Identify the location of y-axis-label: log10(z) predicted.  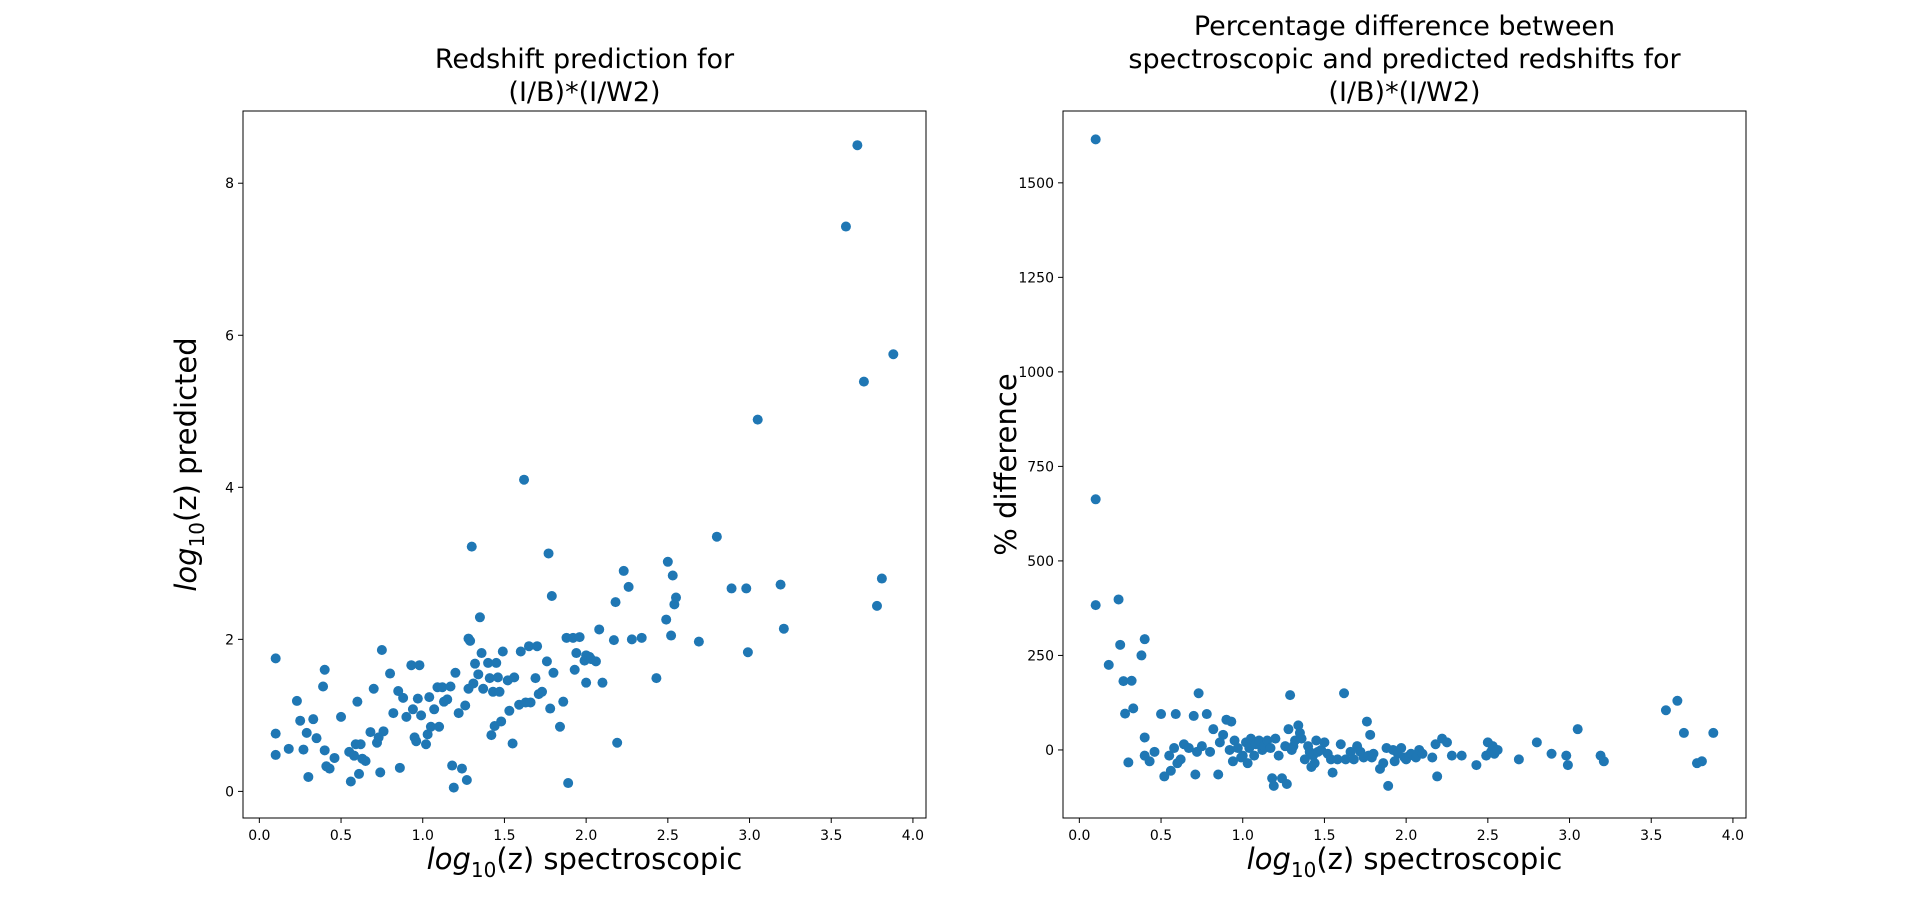
(189, 464).